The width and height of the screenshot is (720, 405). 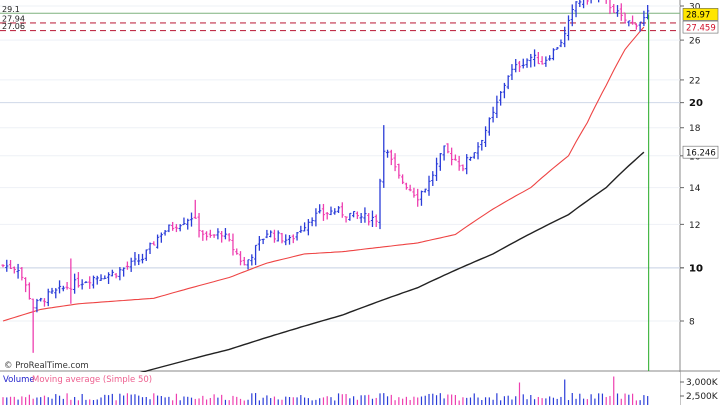 I want to click on level-label: 27.94, so click(x=13, y=18).